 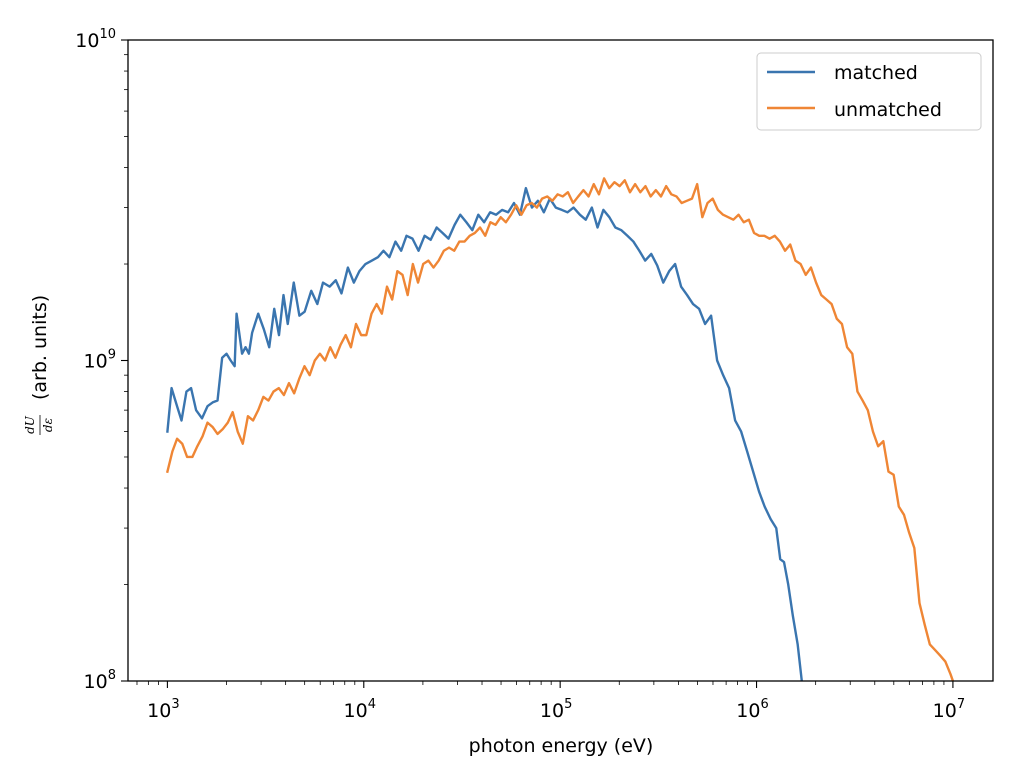 I want to click on x-tick-label-exponent: 7, so click(x=961, y=704).